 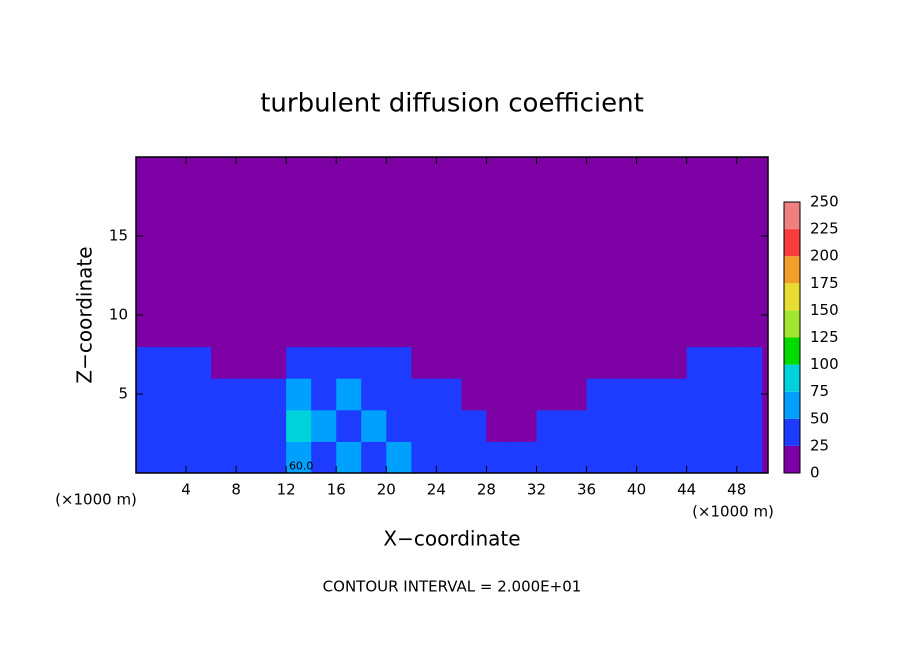 What do you see at coordinates (118, 236) in the screenshot?
I see `y-tick-label: 15` at bounding box center [118, 236].